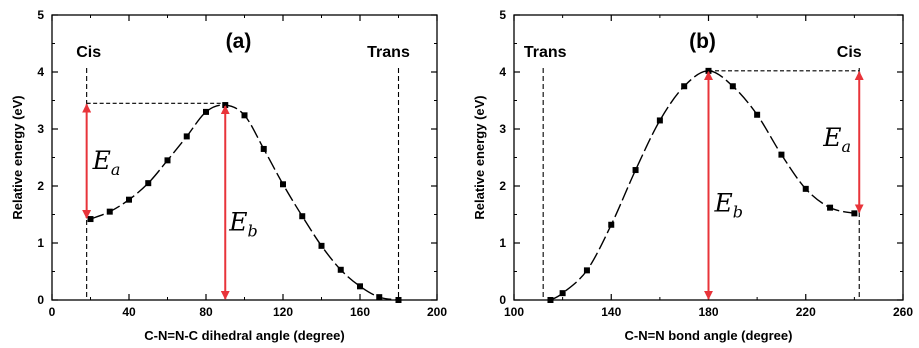 Image resolution: width=919 pixels, height=348 pixels. What do you see at coordinates (611, 312) in the screenshot?
I see `x-tick-label: 140` at bounding box center [611, 312].